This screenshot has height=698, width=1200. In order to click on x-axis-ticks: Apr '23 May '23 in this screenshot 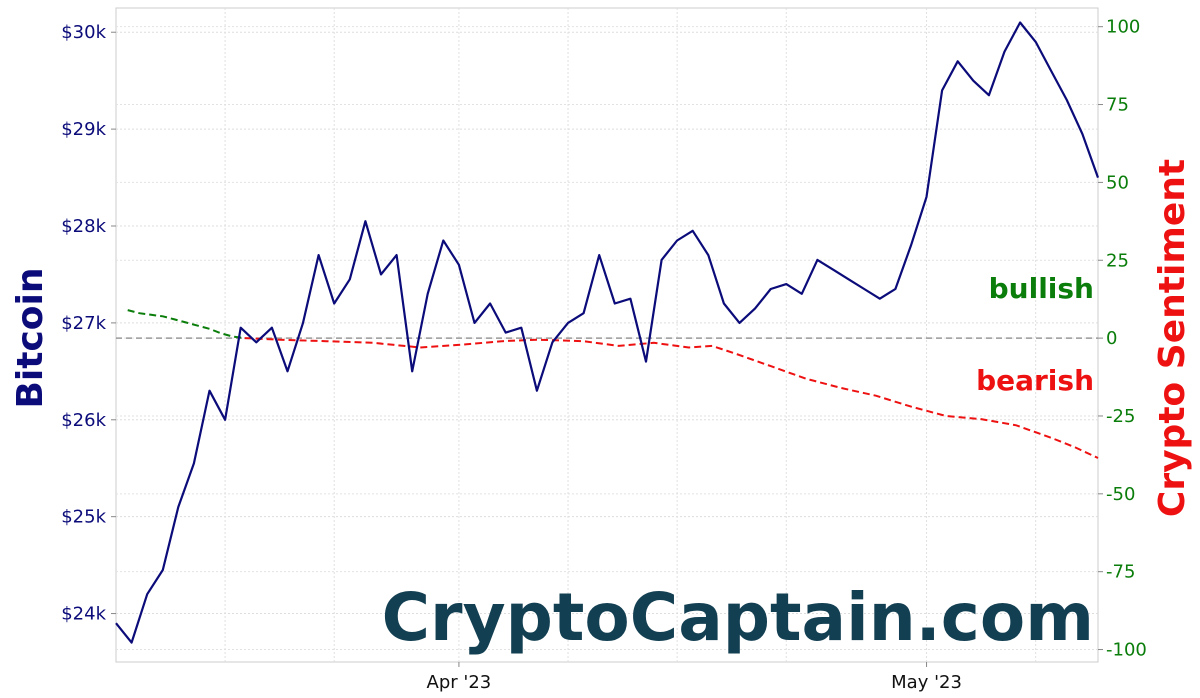, I will do `click(694, 677)`.